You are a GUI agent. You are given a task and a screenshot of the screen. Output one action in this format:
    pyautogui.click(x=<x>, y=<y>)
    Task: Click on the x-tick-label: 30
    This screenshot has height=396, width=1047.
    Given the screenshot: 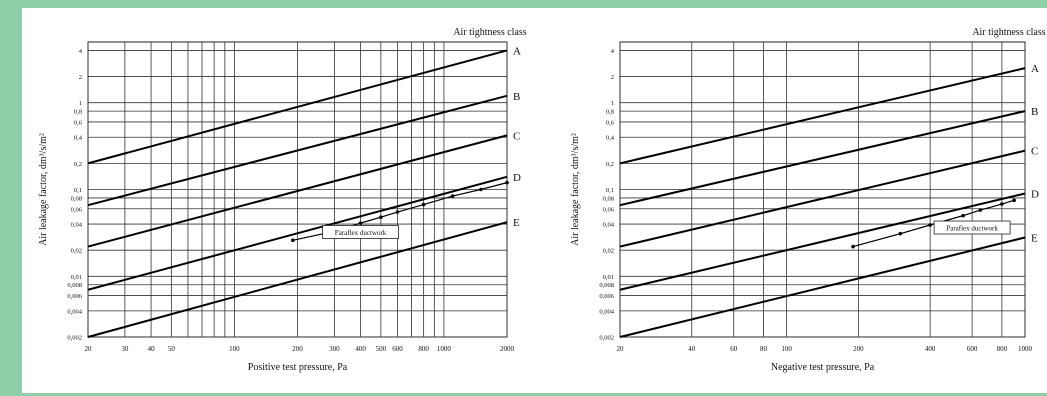 What is the action you would take?
    pyautogui.click(x=124, y=349)
    